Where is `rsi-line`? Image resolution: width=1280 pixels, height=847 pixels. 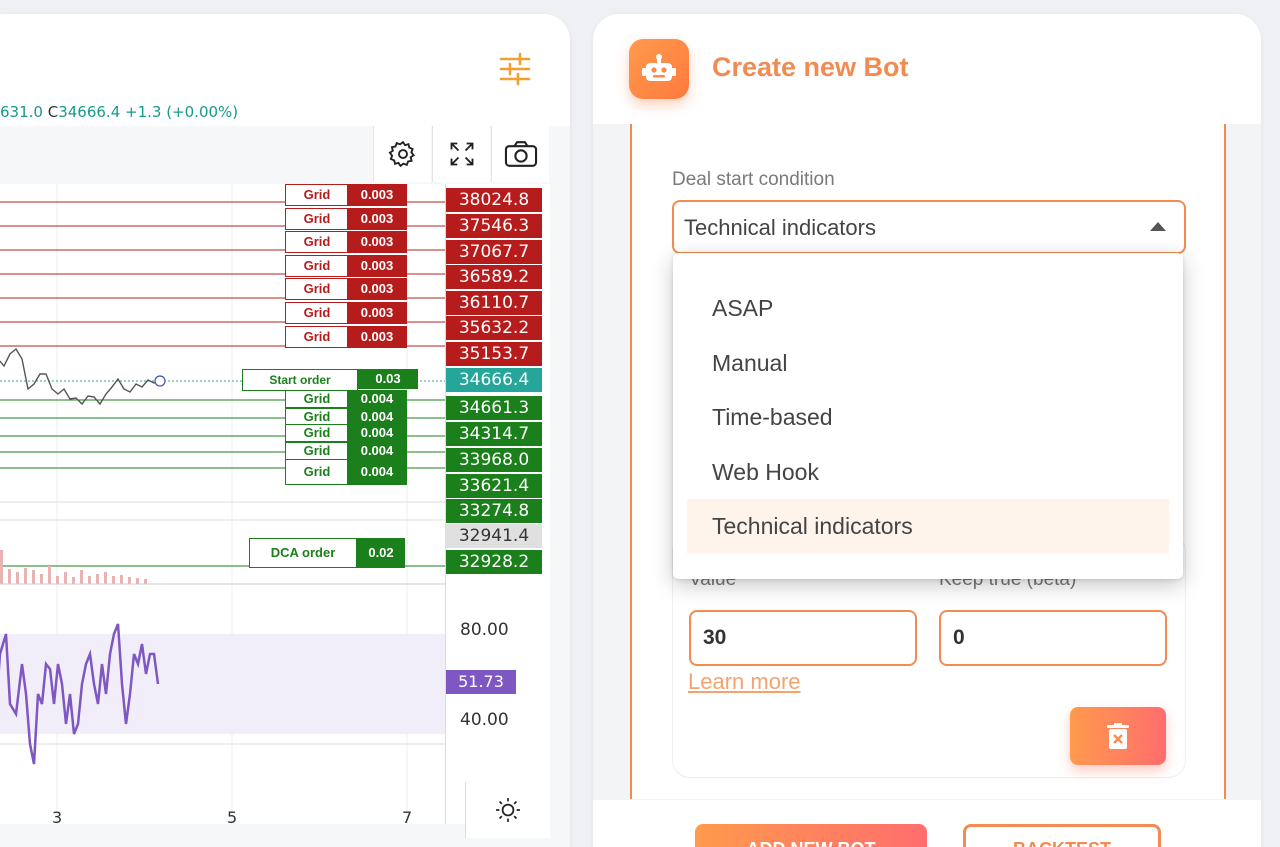 rsi-line is located at coordinates (80, 694).